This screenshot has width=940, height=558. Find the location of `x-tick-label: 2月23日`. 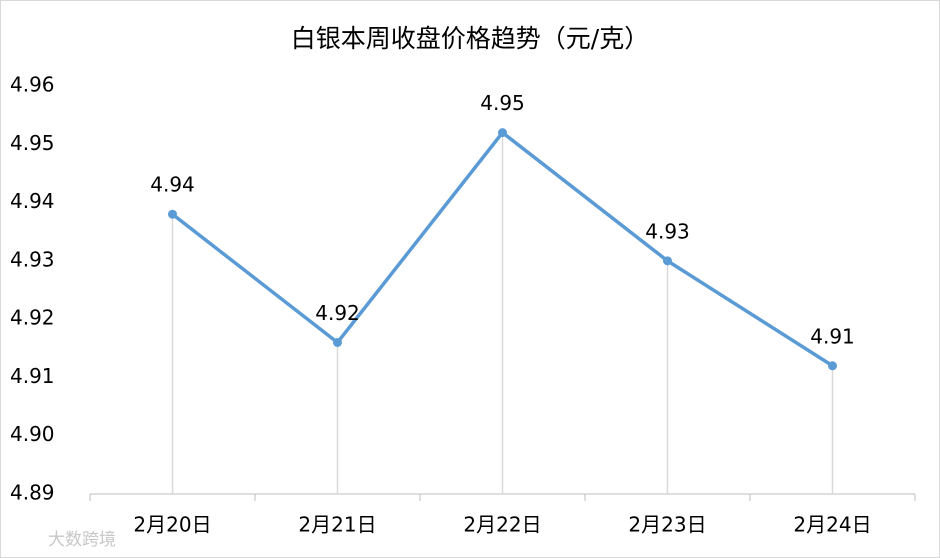

x-tick-label: 2月23日 is located at coordinates (667, 525).